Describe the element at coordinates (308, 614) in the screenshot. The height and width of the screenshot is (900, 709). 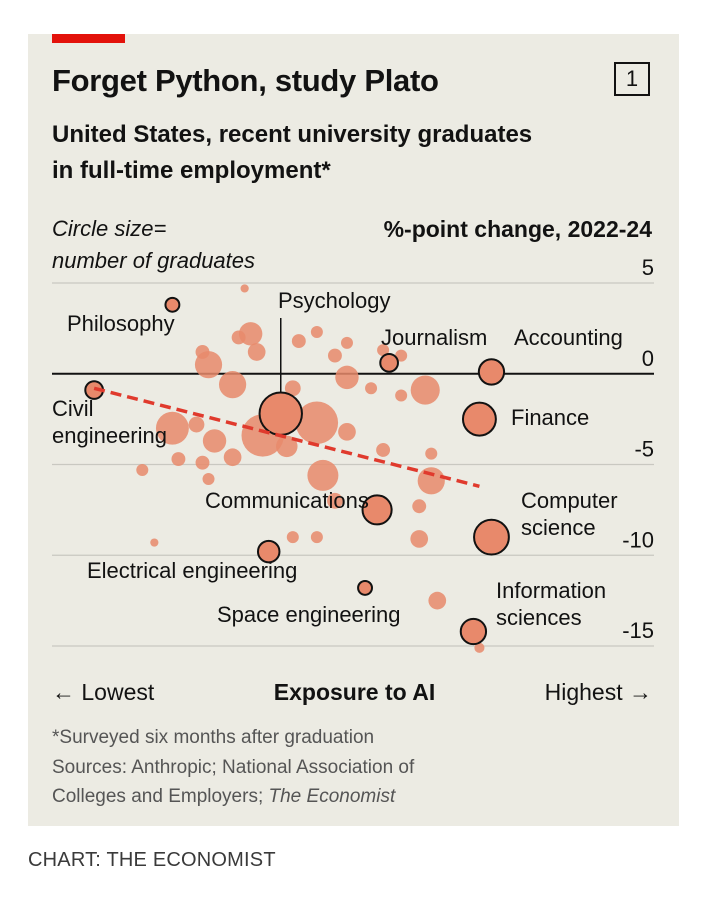
I see `point-label: Space engineering` at that location.